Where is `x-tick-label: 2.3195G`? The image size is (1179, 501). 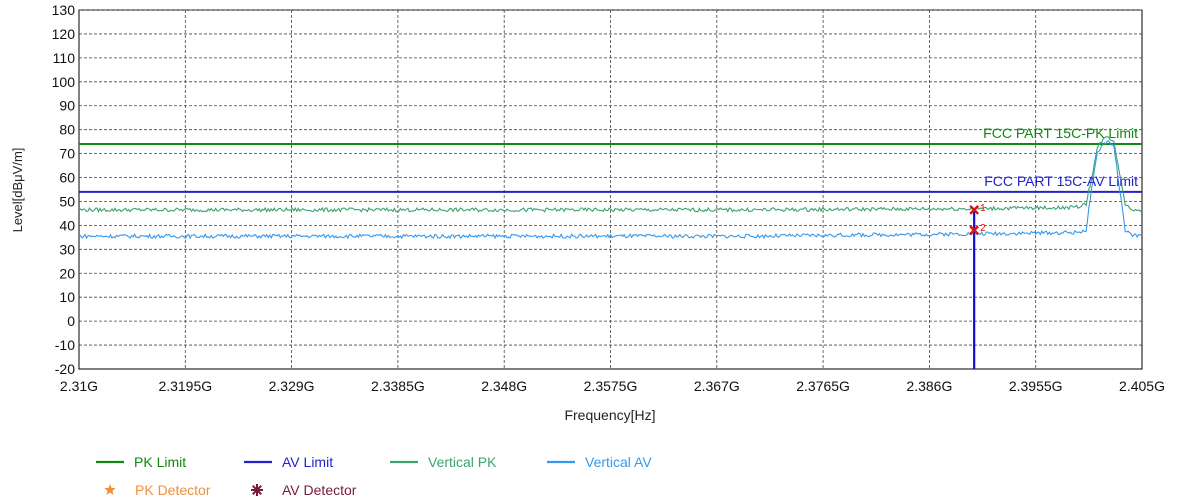 x-tick-label: 2.3195G is located at coordinates (185, 386).